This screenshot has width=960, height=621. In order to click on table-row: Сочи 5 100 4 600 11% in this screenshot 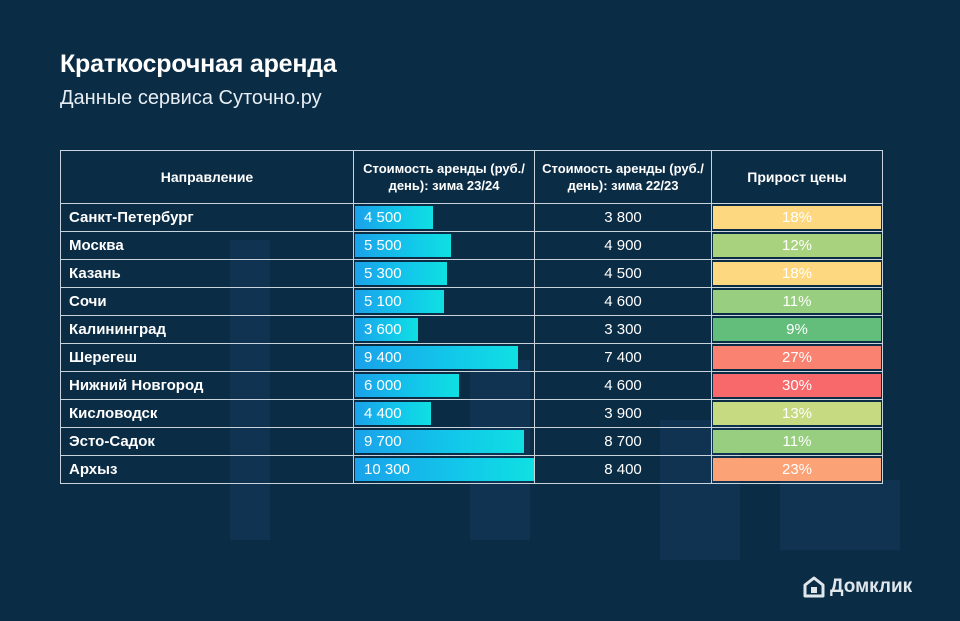, I will do `click(471, 301)`.